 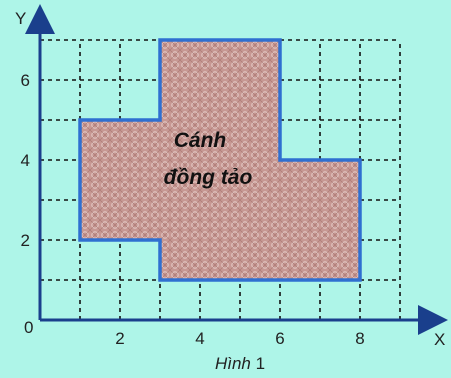 What do you see at coordinates (233, 363) in the screenshot?
I see `caption-word: Hình` at bounding box center [233, 363].